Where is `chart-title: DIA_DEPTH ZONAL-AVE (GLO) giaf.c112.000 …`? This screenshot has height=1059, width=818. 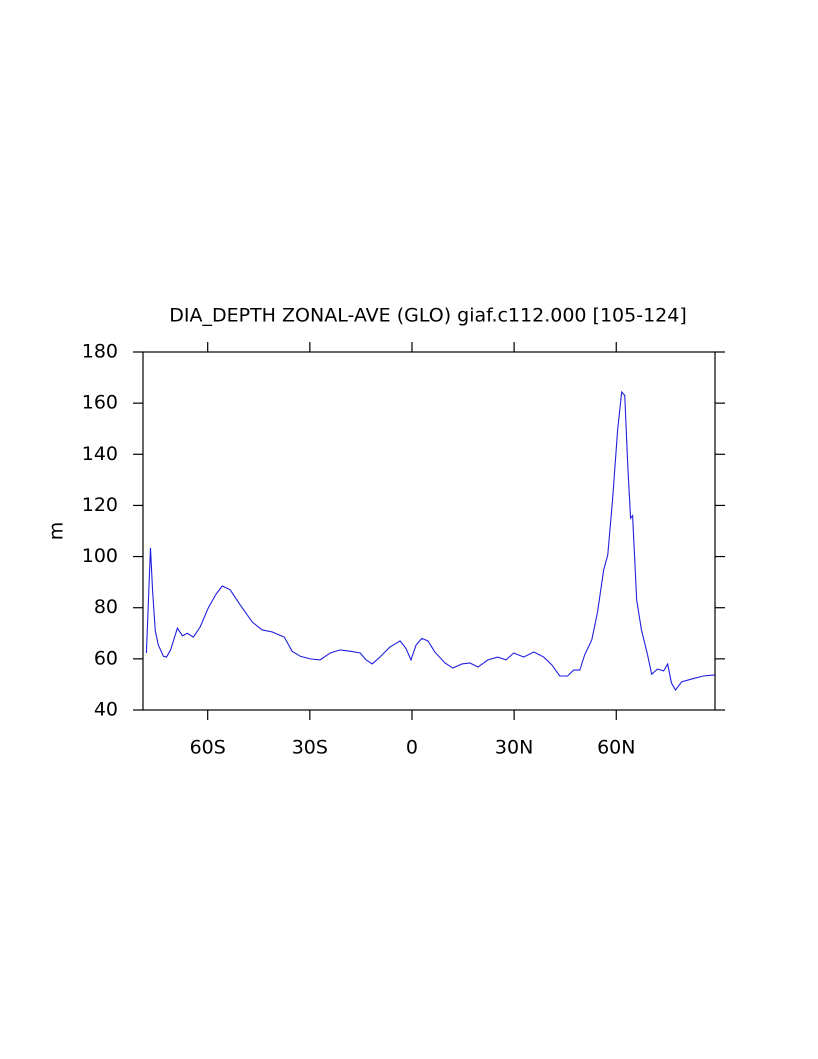 chart-title: DIA_DEPTH ZONAL-AVE (GLO) giaf.c112.000 … is located at coordinates (428, 316).